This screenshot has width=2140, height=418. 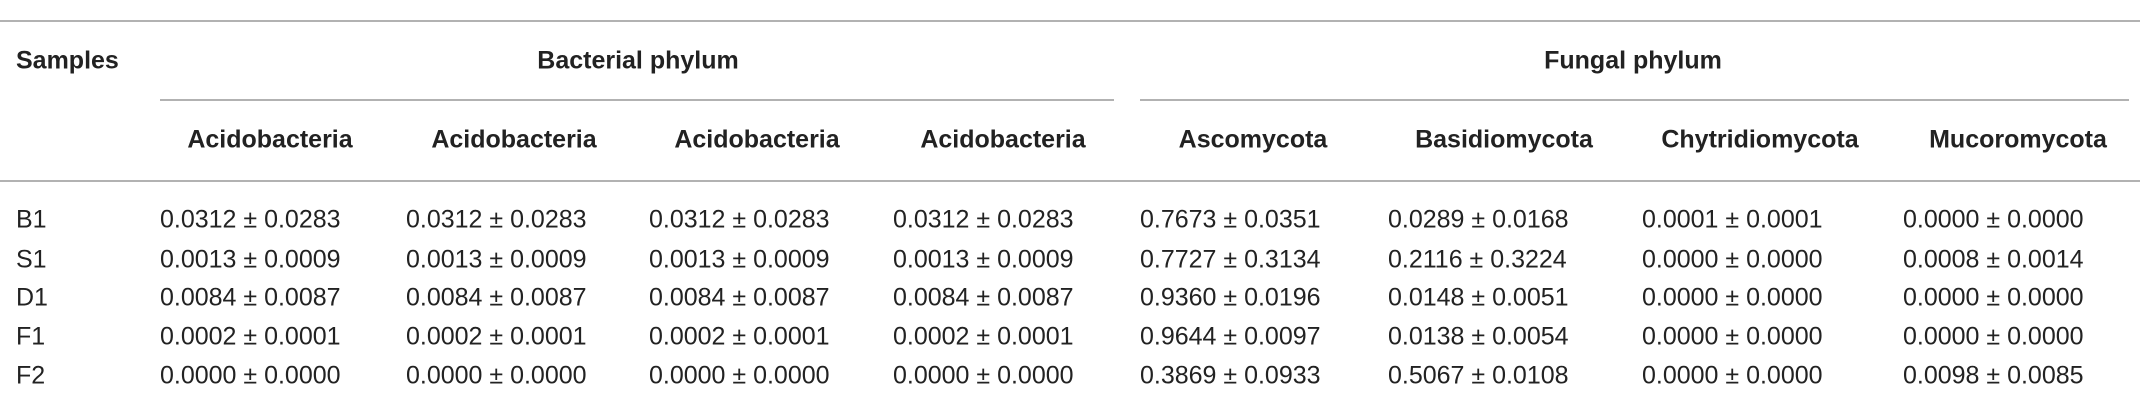 I want to click on sample-label: F2, so click(x=30, y=376).